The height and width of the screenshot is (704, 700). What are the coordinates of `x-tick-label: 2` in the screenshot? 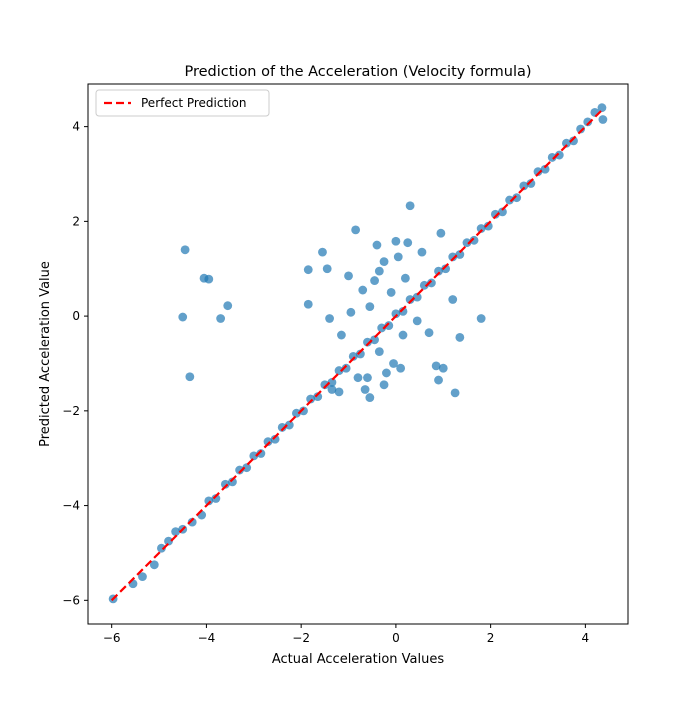 It's located at (491, 638).